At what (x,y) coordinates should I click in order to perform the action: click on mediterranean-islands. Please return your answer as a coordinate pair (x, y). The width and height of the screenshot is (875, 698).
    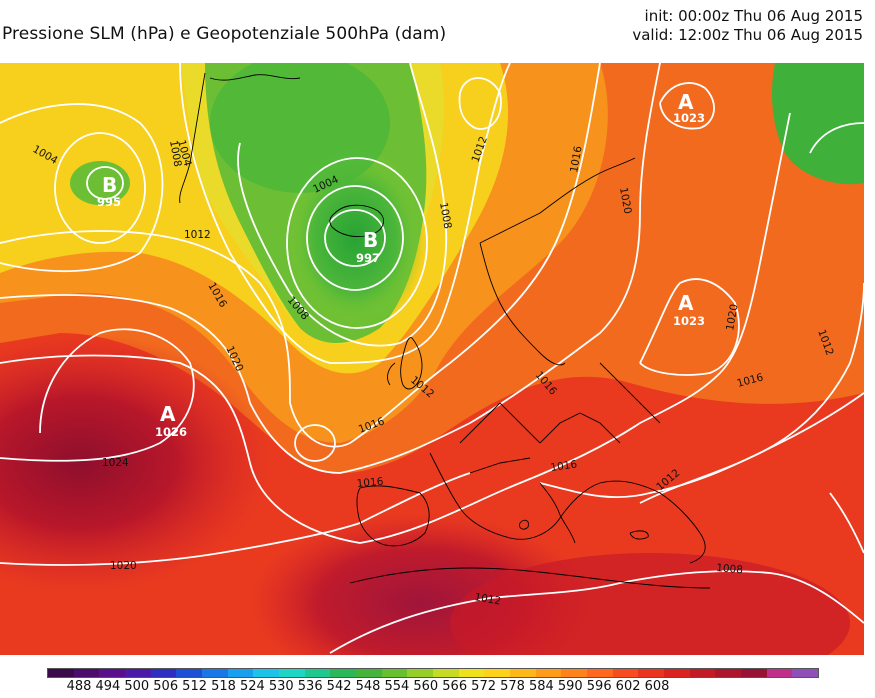
    Looking at the image, I should click on (584, 529).